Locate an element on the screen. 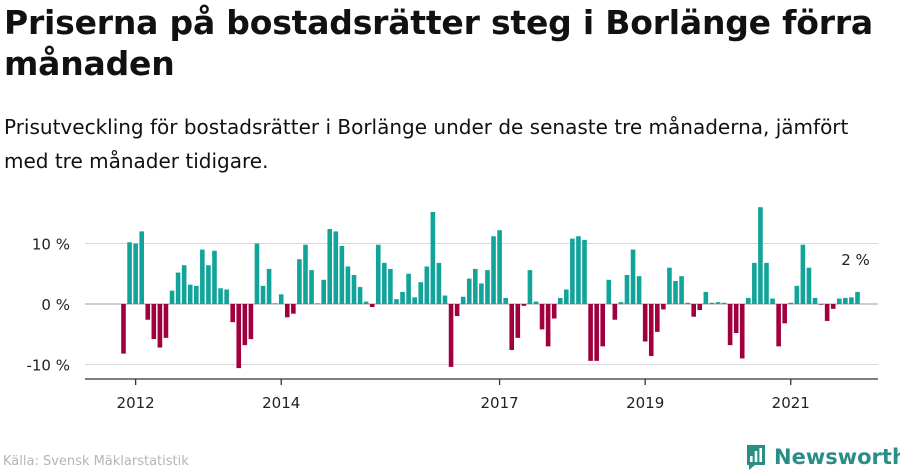 This screenshot has width=900, height=474. x-tick-label: 2014 is located at coordinates (281, 403).